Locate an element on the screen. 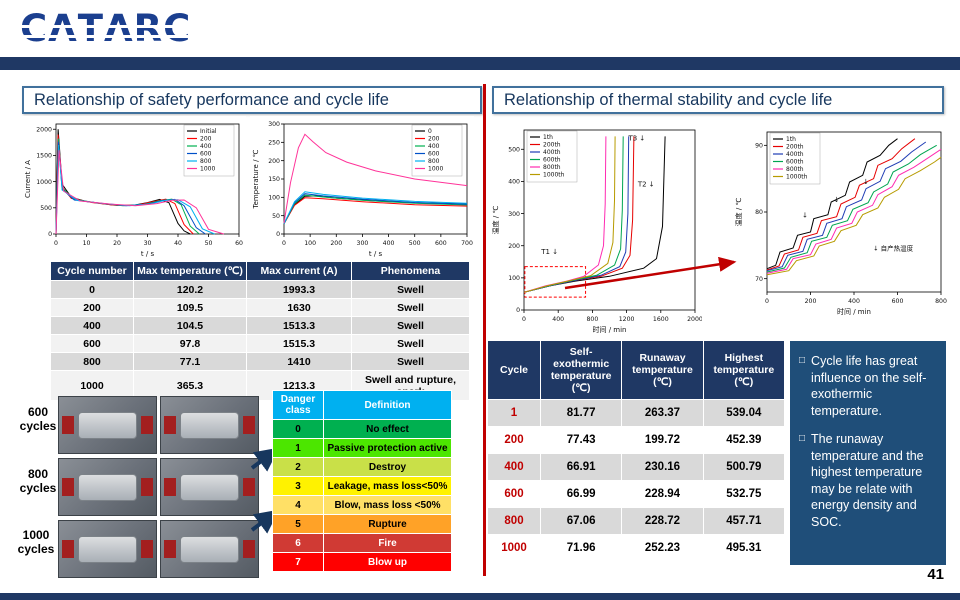 This screenshot has width=960, height=600. table-cell: Blow, mass loss <50% is located at coordinates (387, 505).